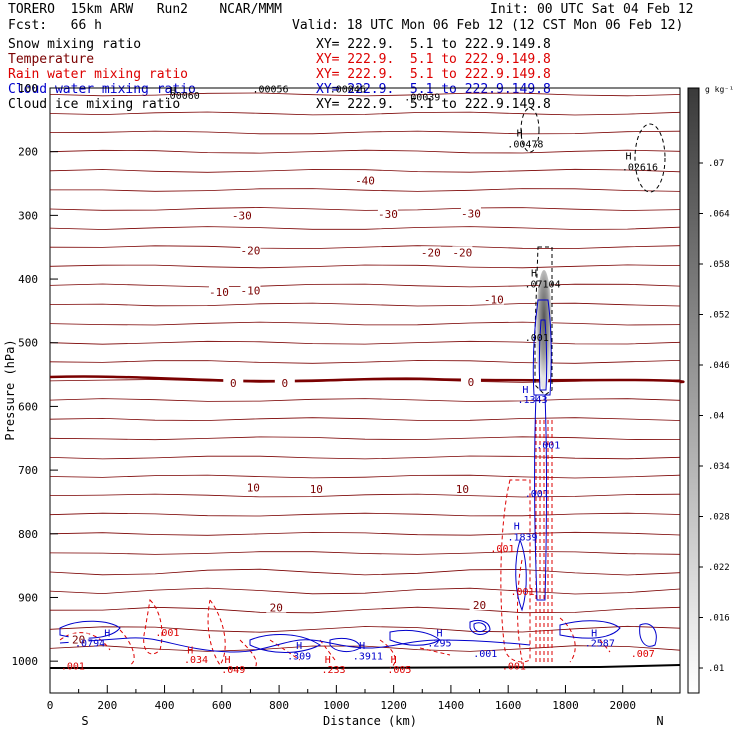  What do you see at coordinates (348, 90) in the screenshot?
I see `extremum-label: .00046` at bounding box center [348, 90].